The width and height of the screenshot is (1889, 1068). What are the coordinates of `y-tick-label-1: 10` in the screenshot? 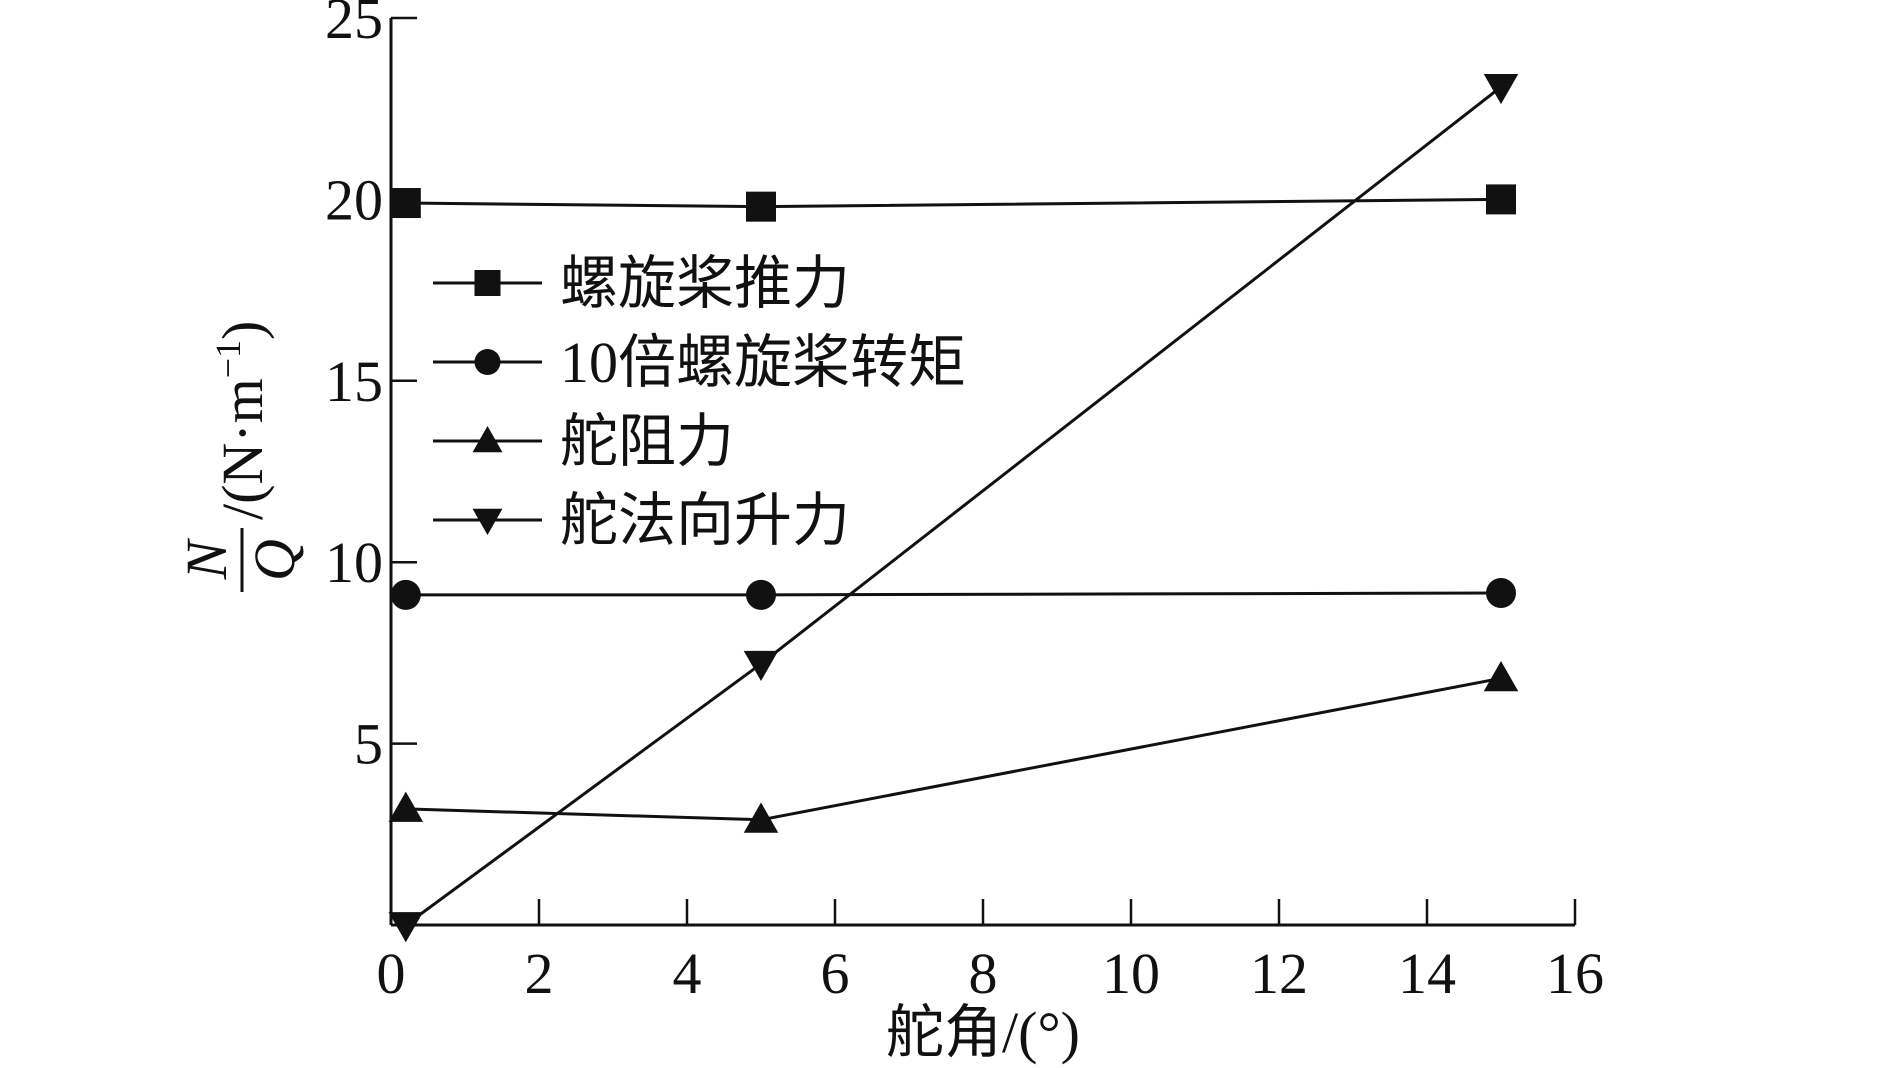 It's located at (354, 562).